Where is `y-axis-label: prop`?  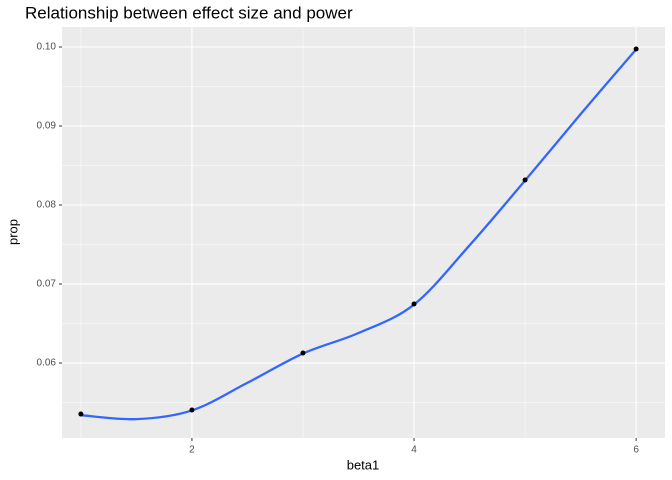 y-axis-label: prop is located at coordinates (12, 232).